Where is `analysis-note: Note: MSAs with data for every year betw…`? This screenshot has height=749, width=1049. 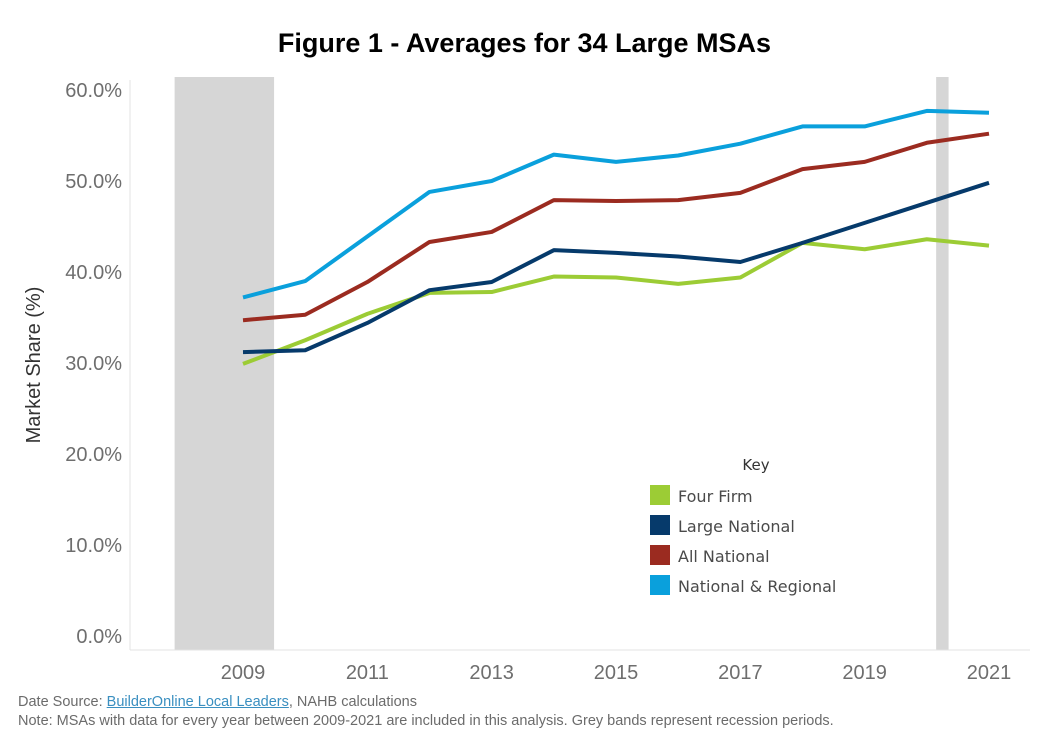
analysis-note: Note: MSAs with data for every year betw… is located at coordinates (426, 721).